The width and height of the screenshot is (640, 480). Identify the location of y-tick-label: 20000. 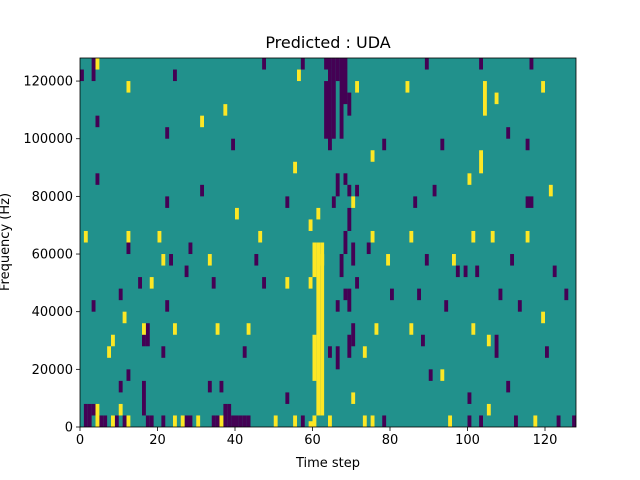
(52, 370).